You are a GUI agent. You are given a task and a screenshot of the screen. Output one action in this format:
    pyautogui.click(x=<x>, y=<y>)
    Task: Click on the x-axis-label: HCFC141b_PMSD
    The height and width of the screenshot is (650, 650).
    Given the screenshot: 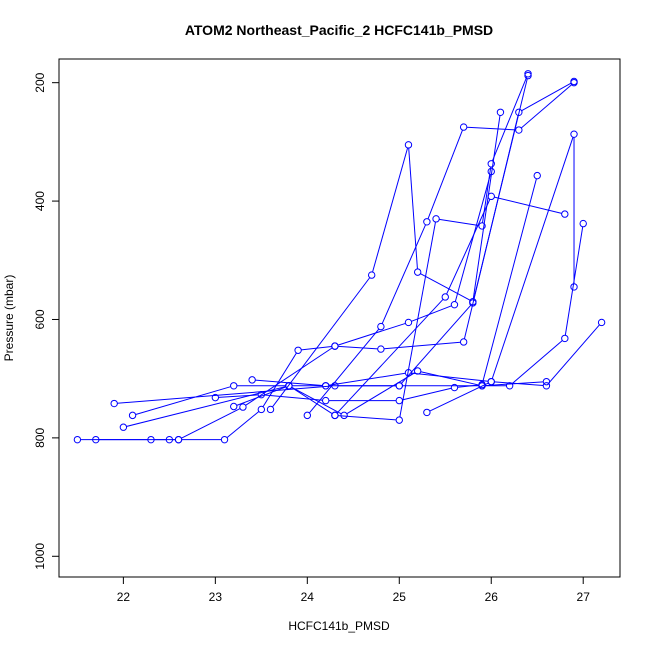 What is the action you would take?
    pyautogui.click(x=339, y=626)
    